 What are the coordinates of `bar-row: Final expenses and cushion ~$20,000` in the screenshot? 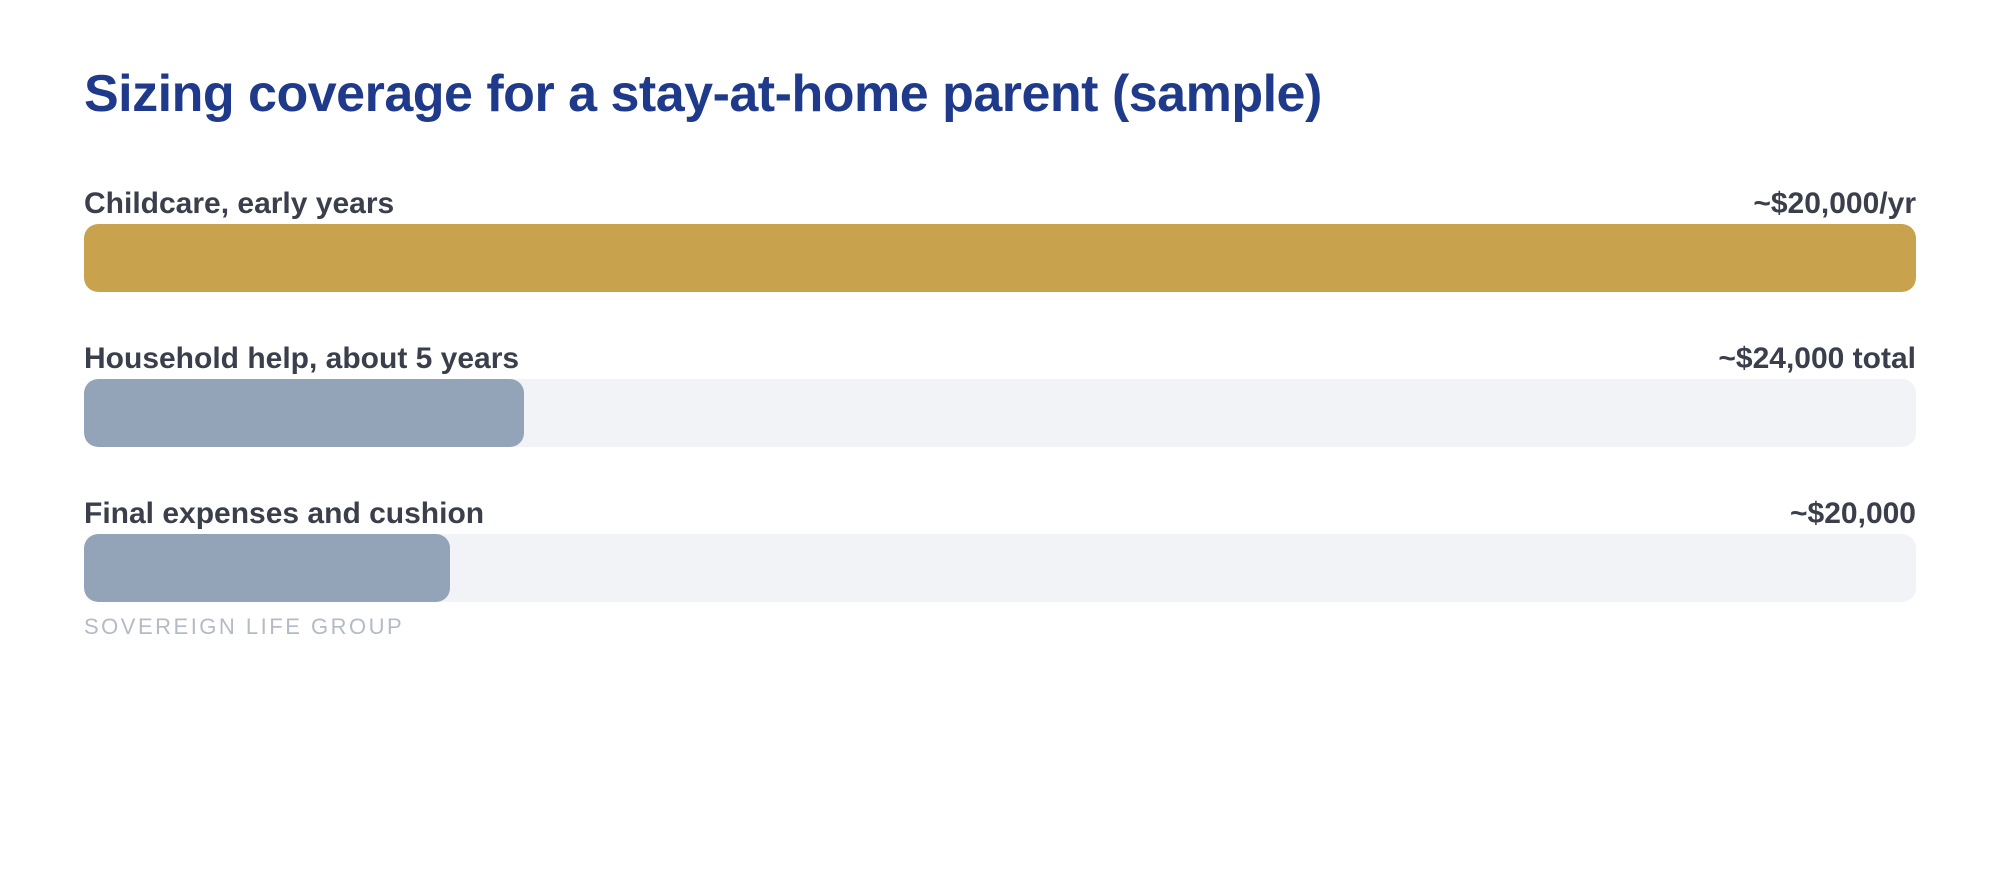 It's located at (1000, 547).